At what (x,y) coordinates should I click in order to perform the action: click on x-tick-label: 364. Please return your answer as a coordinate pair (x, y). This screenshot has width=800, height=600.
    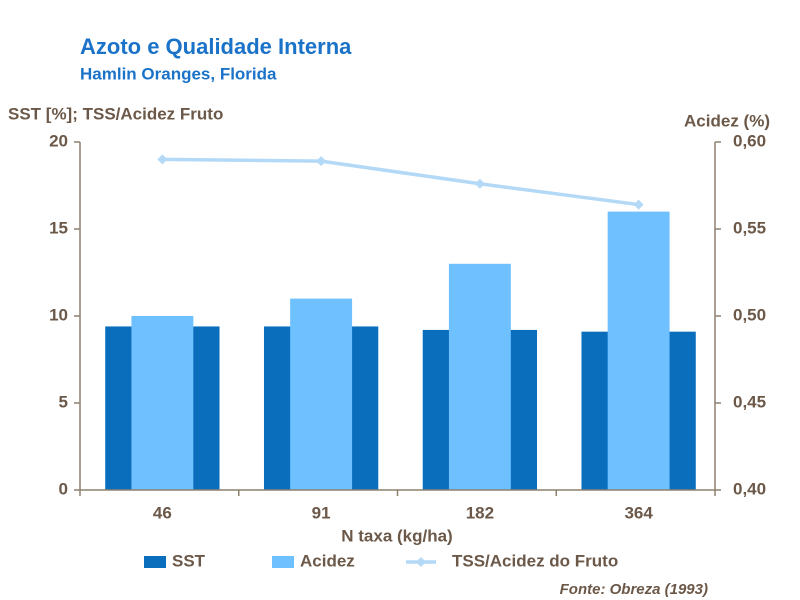
    Looking at the image, I should click on (638, 512).